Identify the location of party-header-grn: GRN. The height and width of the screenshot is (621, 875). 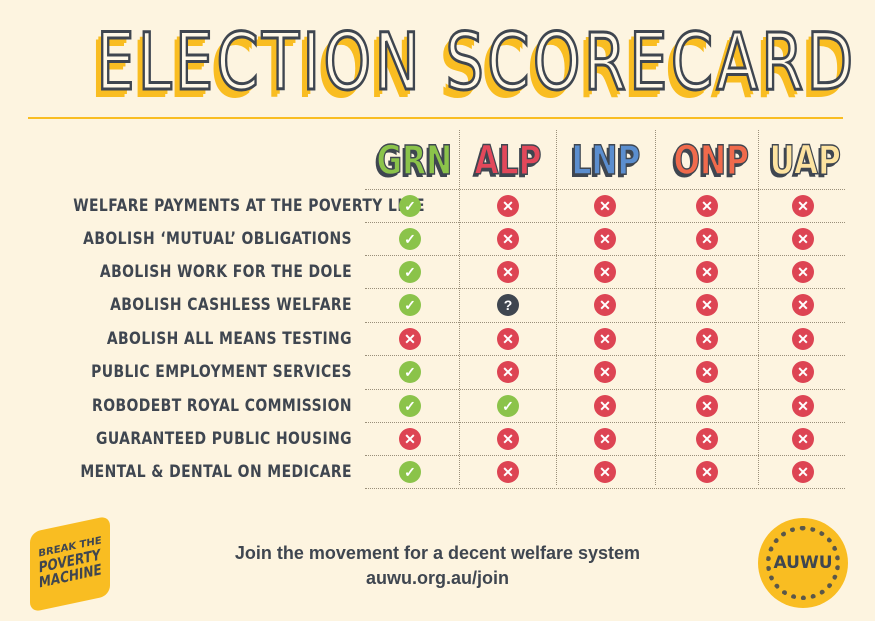
(414, 161).